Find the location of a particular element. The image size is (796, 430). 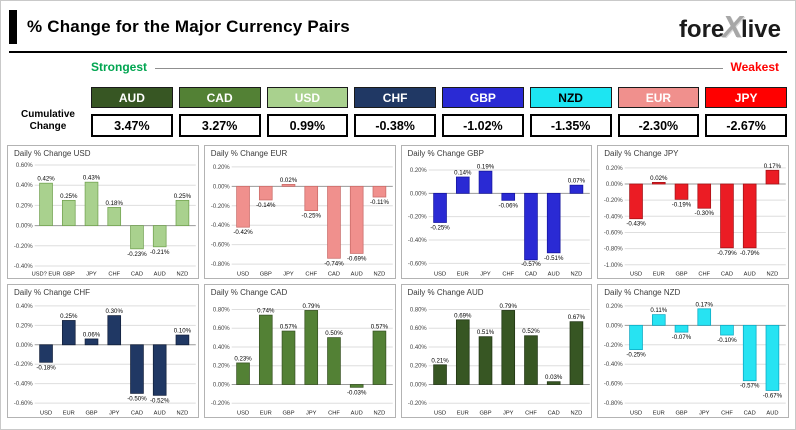

currency-column-nzd: NZD -1.35% is located at coordinates (570, 112).